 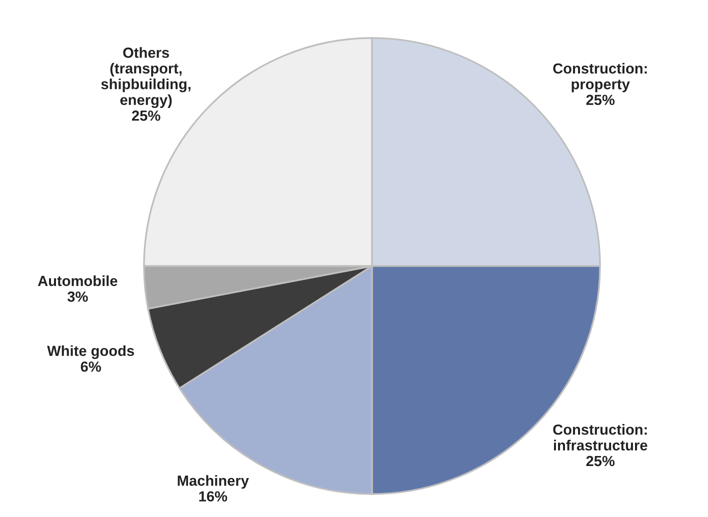 I want to click on slice-label: Machinery, so click(x=213, y=482).